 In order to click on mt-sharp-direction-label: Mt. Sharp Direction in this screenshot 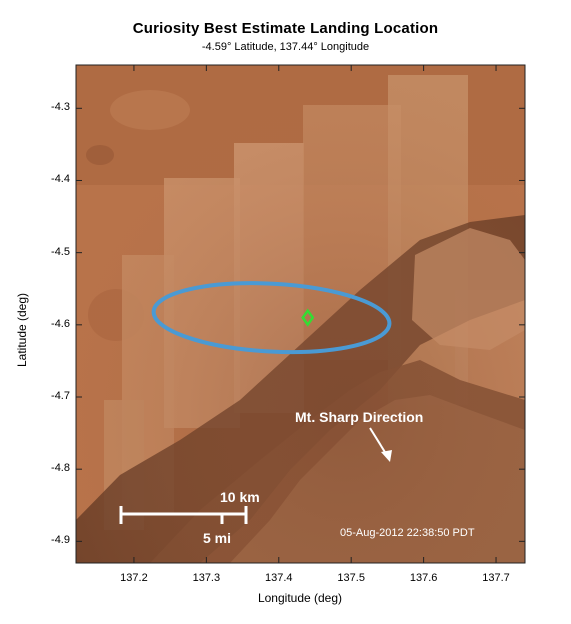, I will do `click(359, 417)`.